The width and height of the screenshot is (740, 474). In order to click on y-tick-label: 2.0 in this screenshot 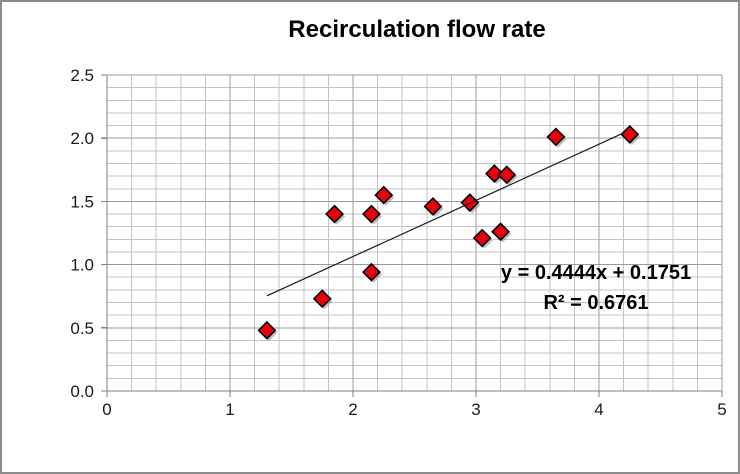, I will do `click(82, 138)`.